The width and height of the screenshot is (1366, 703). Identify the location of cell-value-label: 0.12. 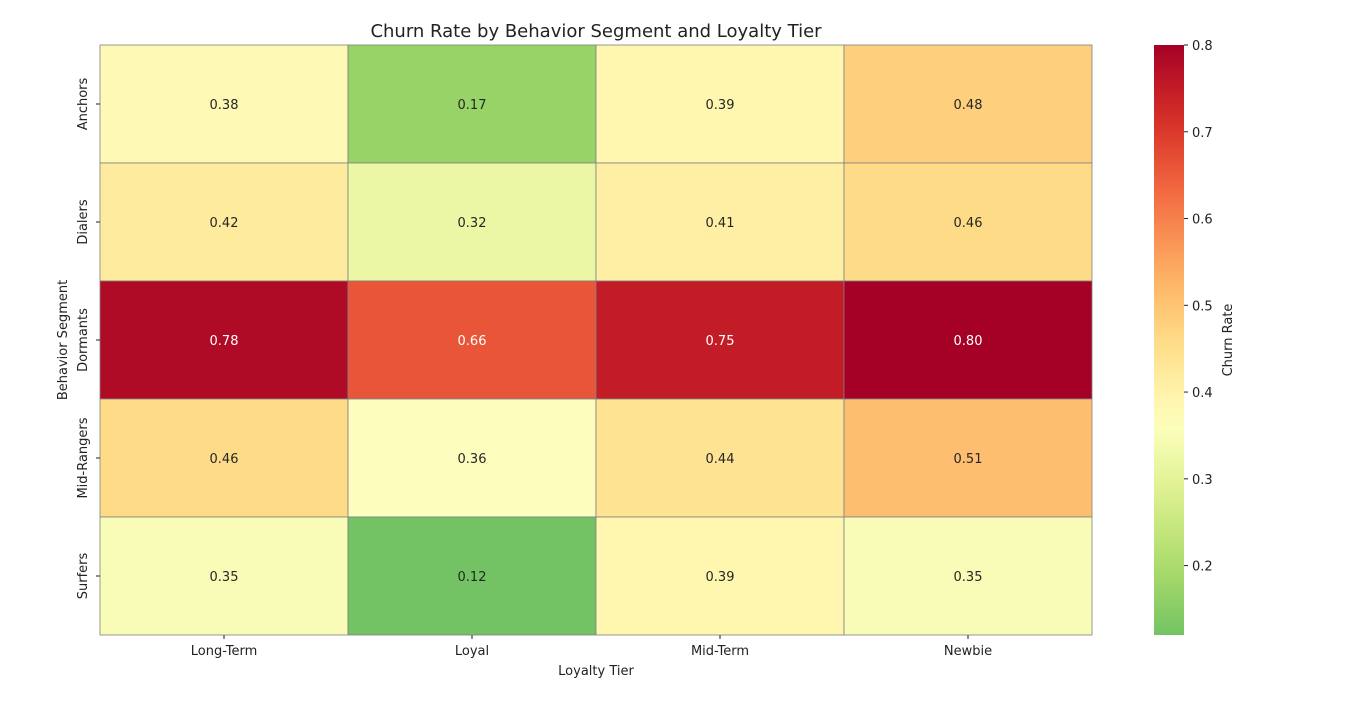
(472, 577).